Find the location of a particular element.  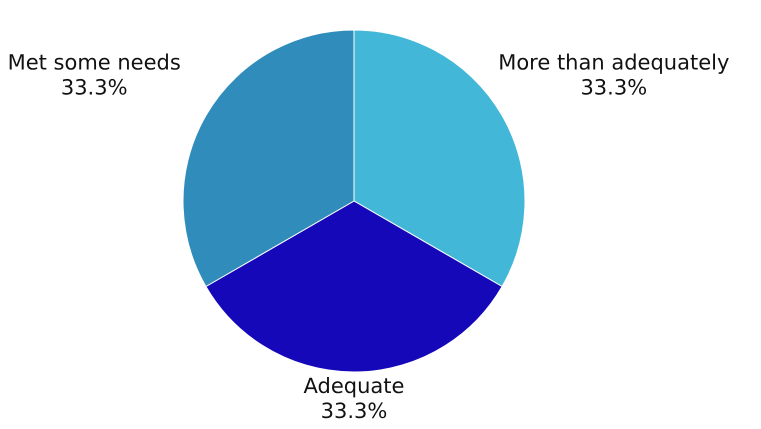

slice-label: Met some needs is located at coordinates (94, 62).